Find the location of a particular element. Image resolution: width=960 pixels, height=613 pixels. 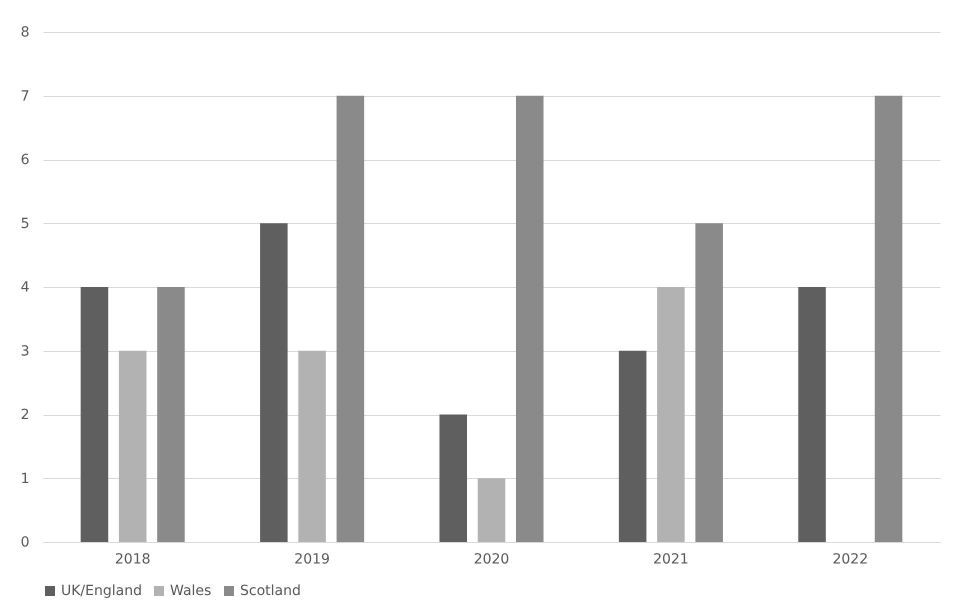

legend-label: Scotland is located at coordinates (270, 591).